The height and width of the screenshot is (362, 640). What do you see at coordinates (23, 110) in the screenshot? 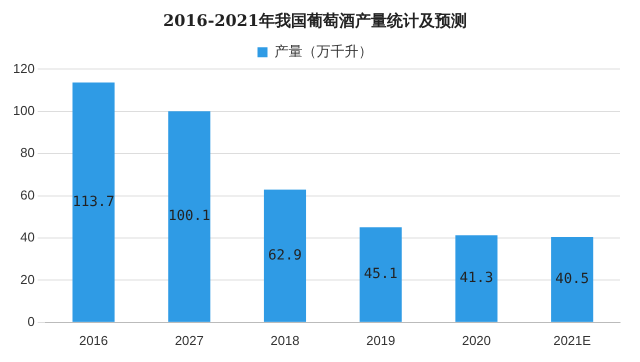
I see `y-tick-label: 100` at bounding box center [23, 110].